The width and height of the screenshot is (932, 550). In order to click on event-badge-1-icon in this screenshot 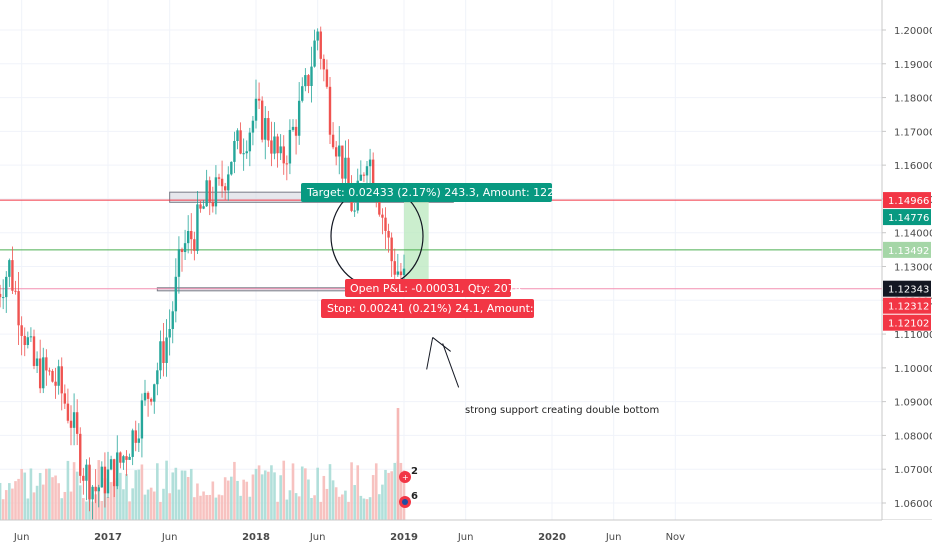, I will do `click(405, 477)`.